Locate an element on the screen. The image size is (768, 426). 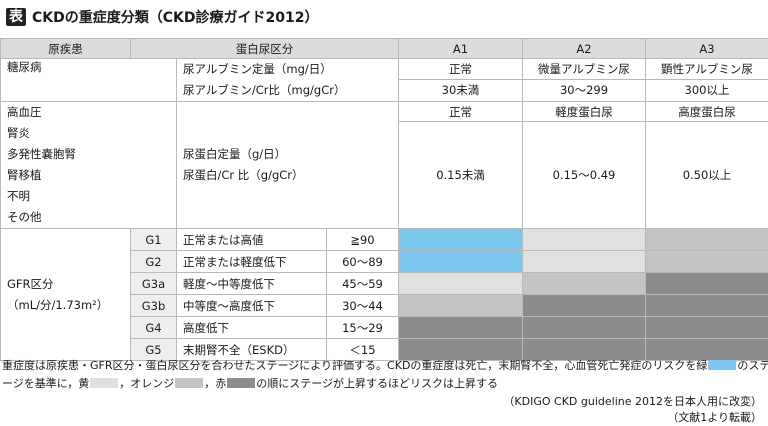
source-note: （KDIGO CKD guideline 2012を日本人用に改変） is located at coordinates (632, 401).